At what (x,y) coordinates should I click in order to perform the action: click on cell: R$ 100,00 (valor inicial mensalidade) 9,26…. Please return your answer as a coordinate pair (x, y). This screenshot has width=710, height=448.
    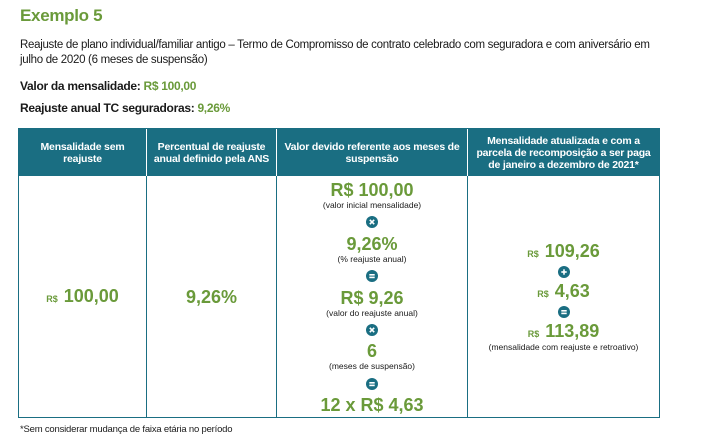
    Looking at the image, I should click on (371, 296).